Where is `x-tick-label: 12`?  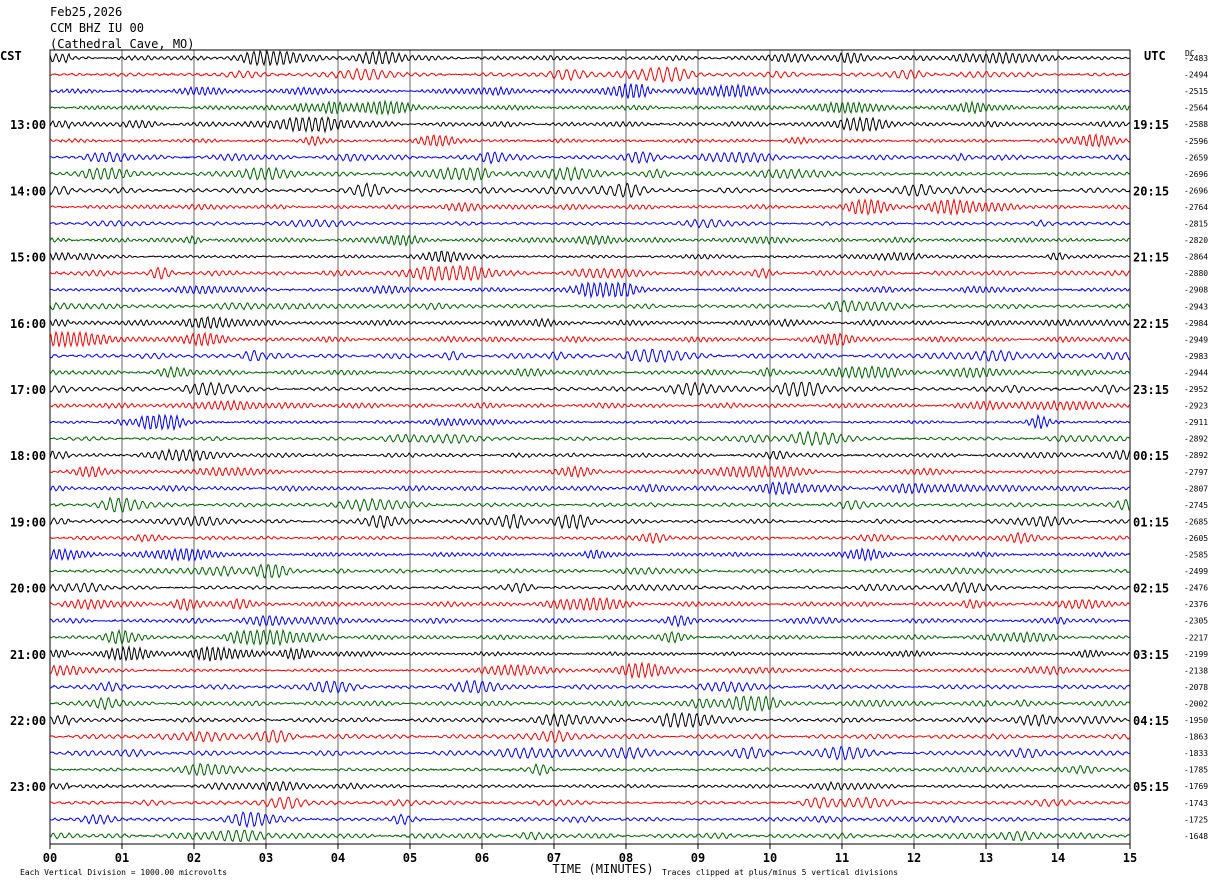 x-tick-label: 12 is located at coordinates (914, 858).